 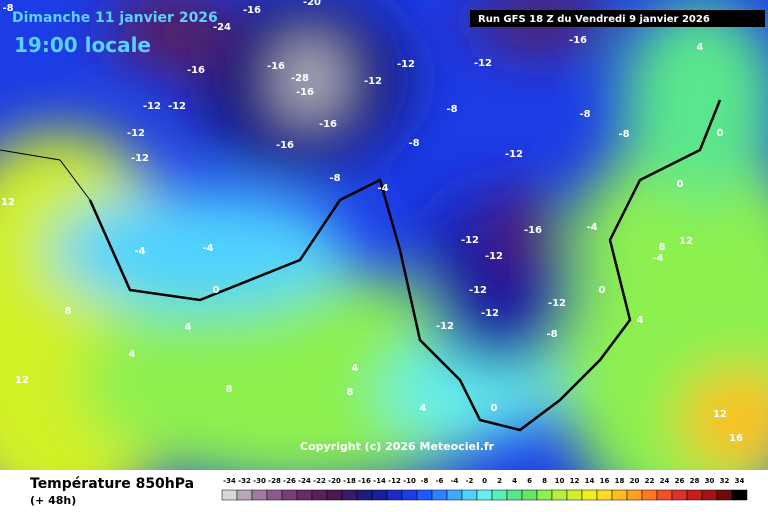 I want to click on lead-time: (+ 48h), so click(x=53, y=500).